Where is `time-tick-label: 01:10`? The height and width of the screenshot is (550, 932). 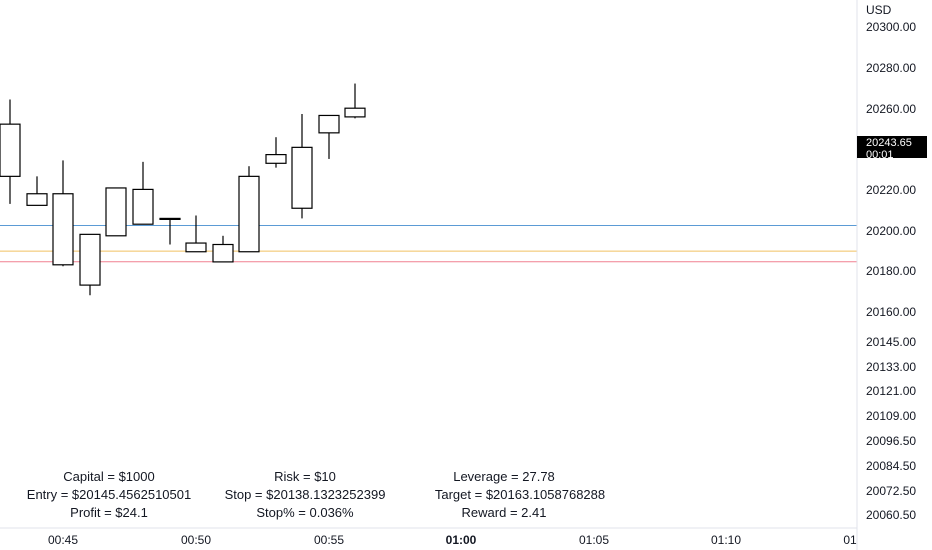
time-tick-label: 01:10 is located at coordinates (726, 540).